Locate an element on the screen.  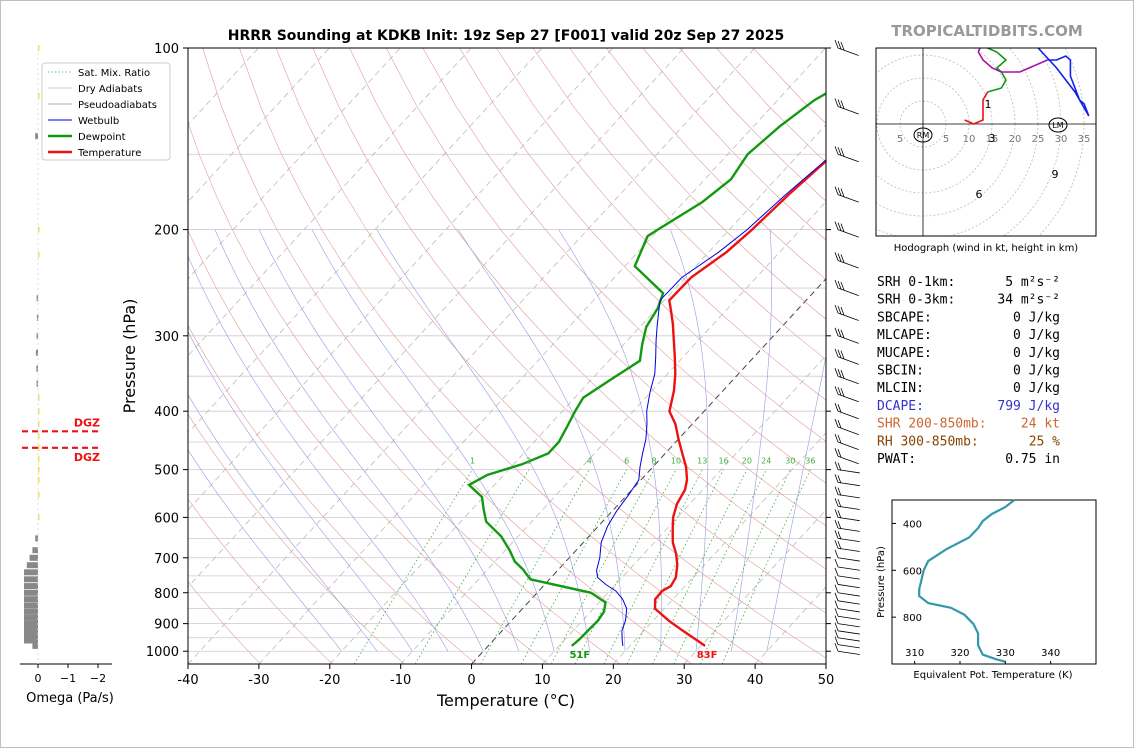
legend-entry: Wetbulb is located at coordinates (98, 121).